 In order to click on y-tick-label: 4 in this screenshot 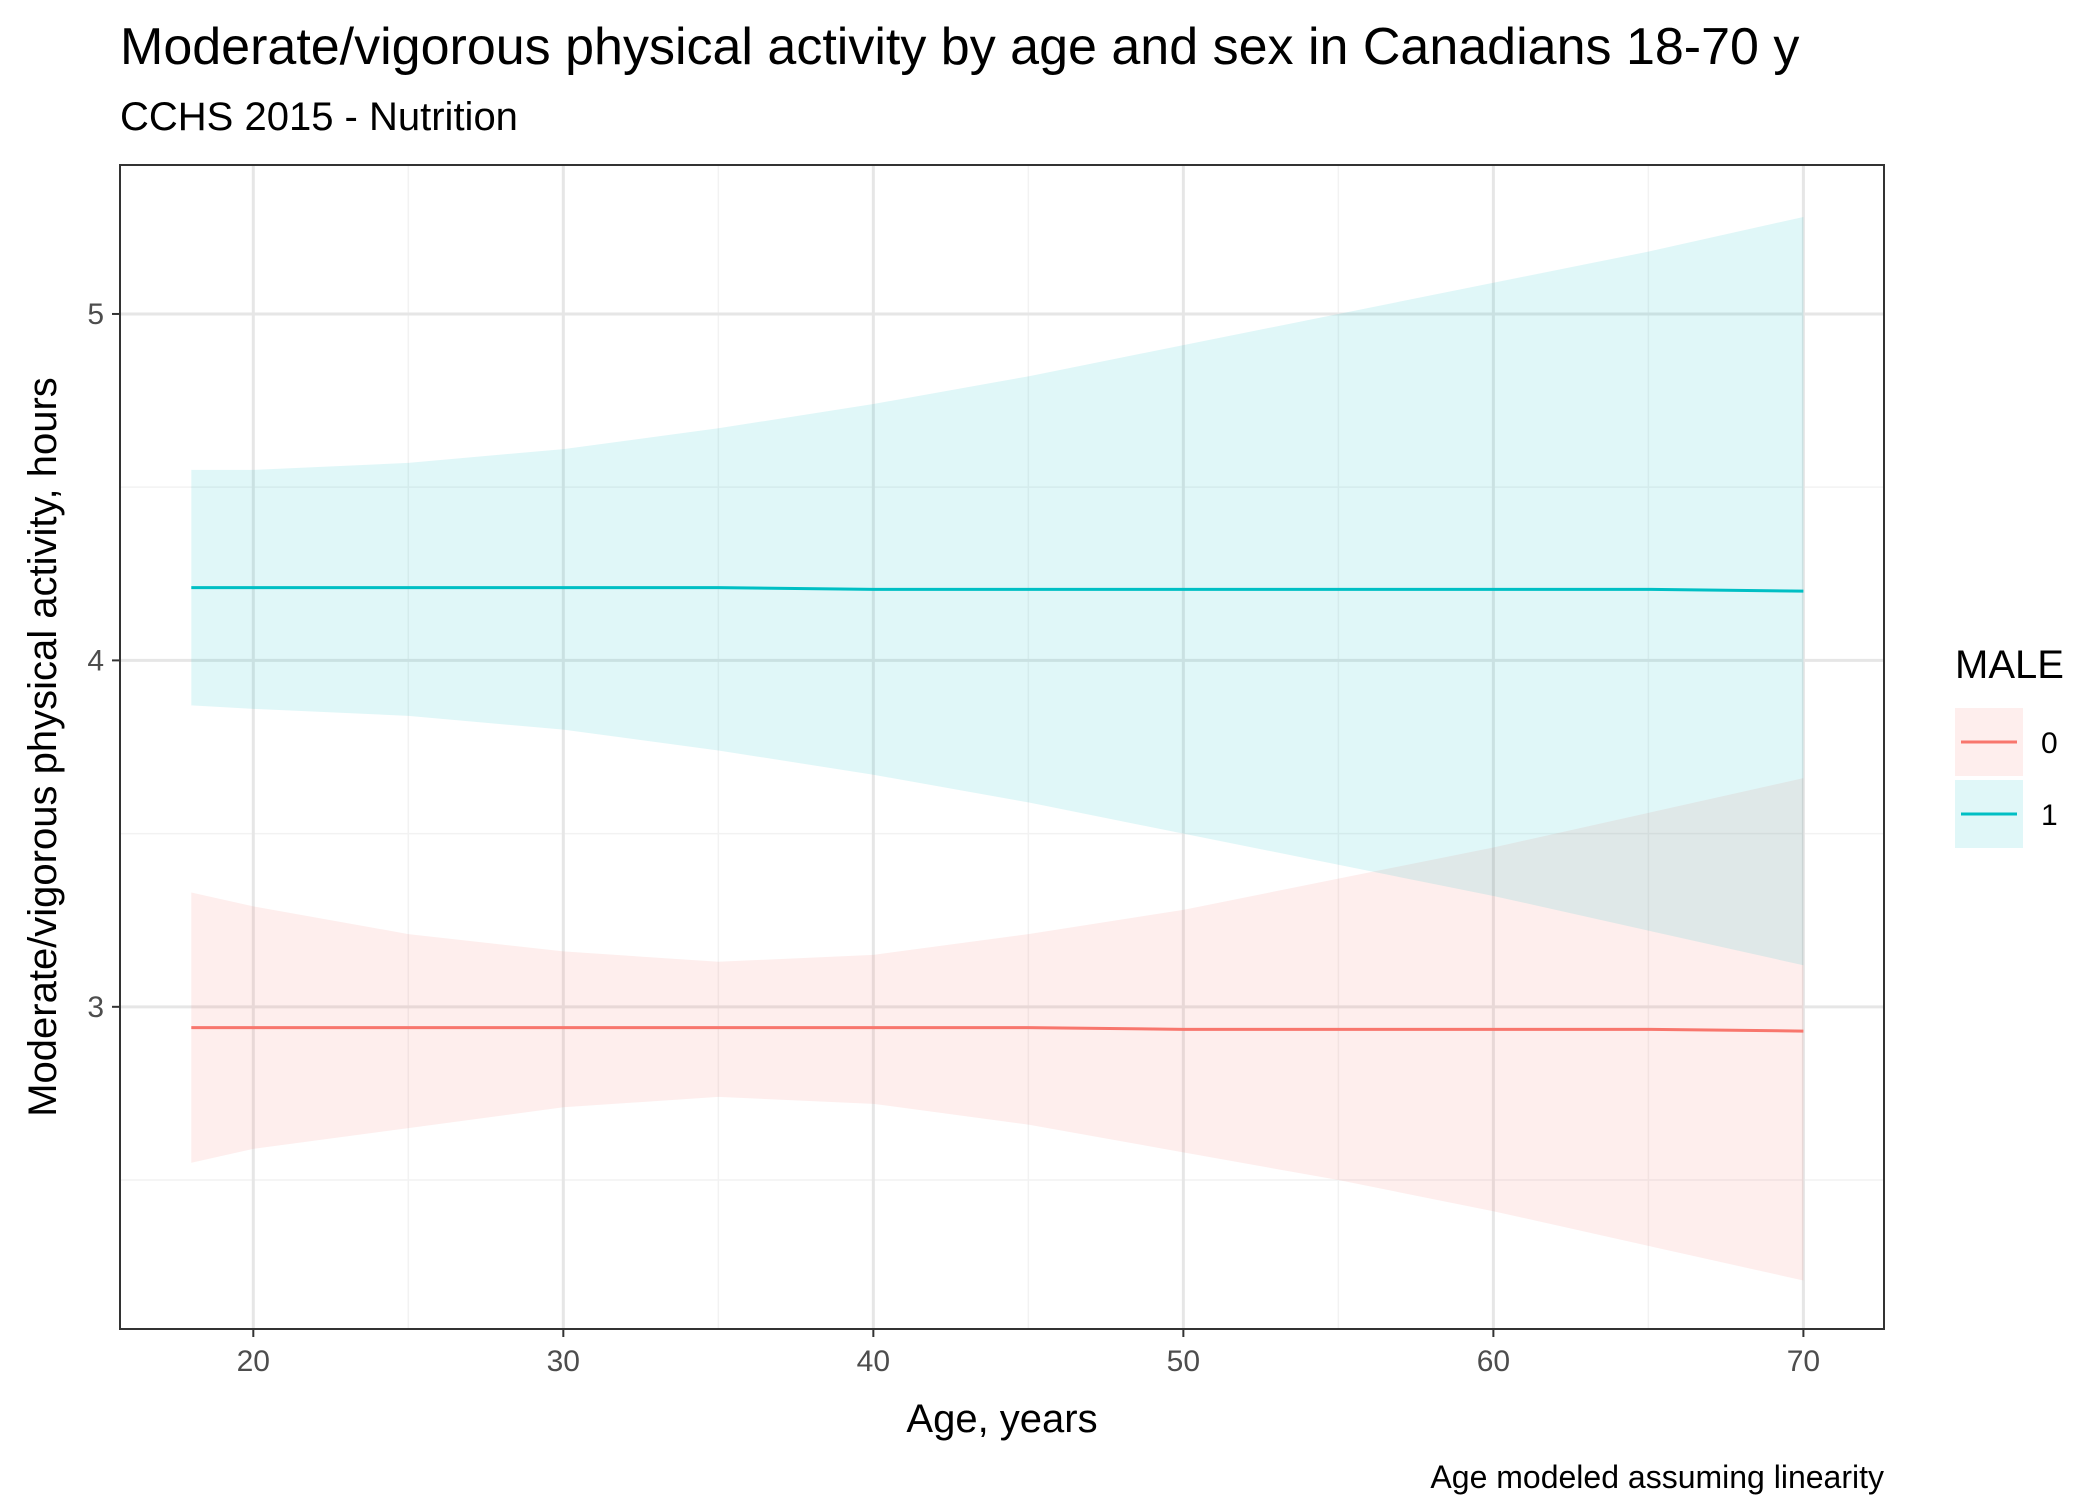, I will do `click(95, 660)`.